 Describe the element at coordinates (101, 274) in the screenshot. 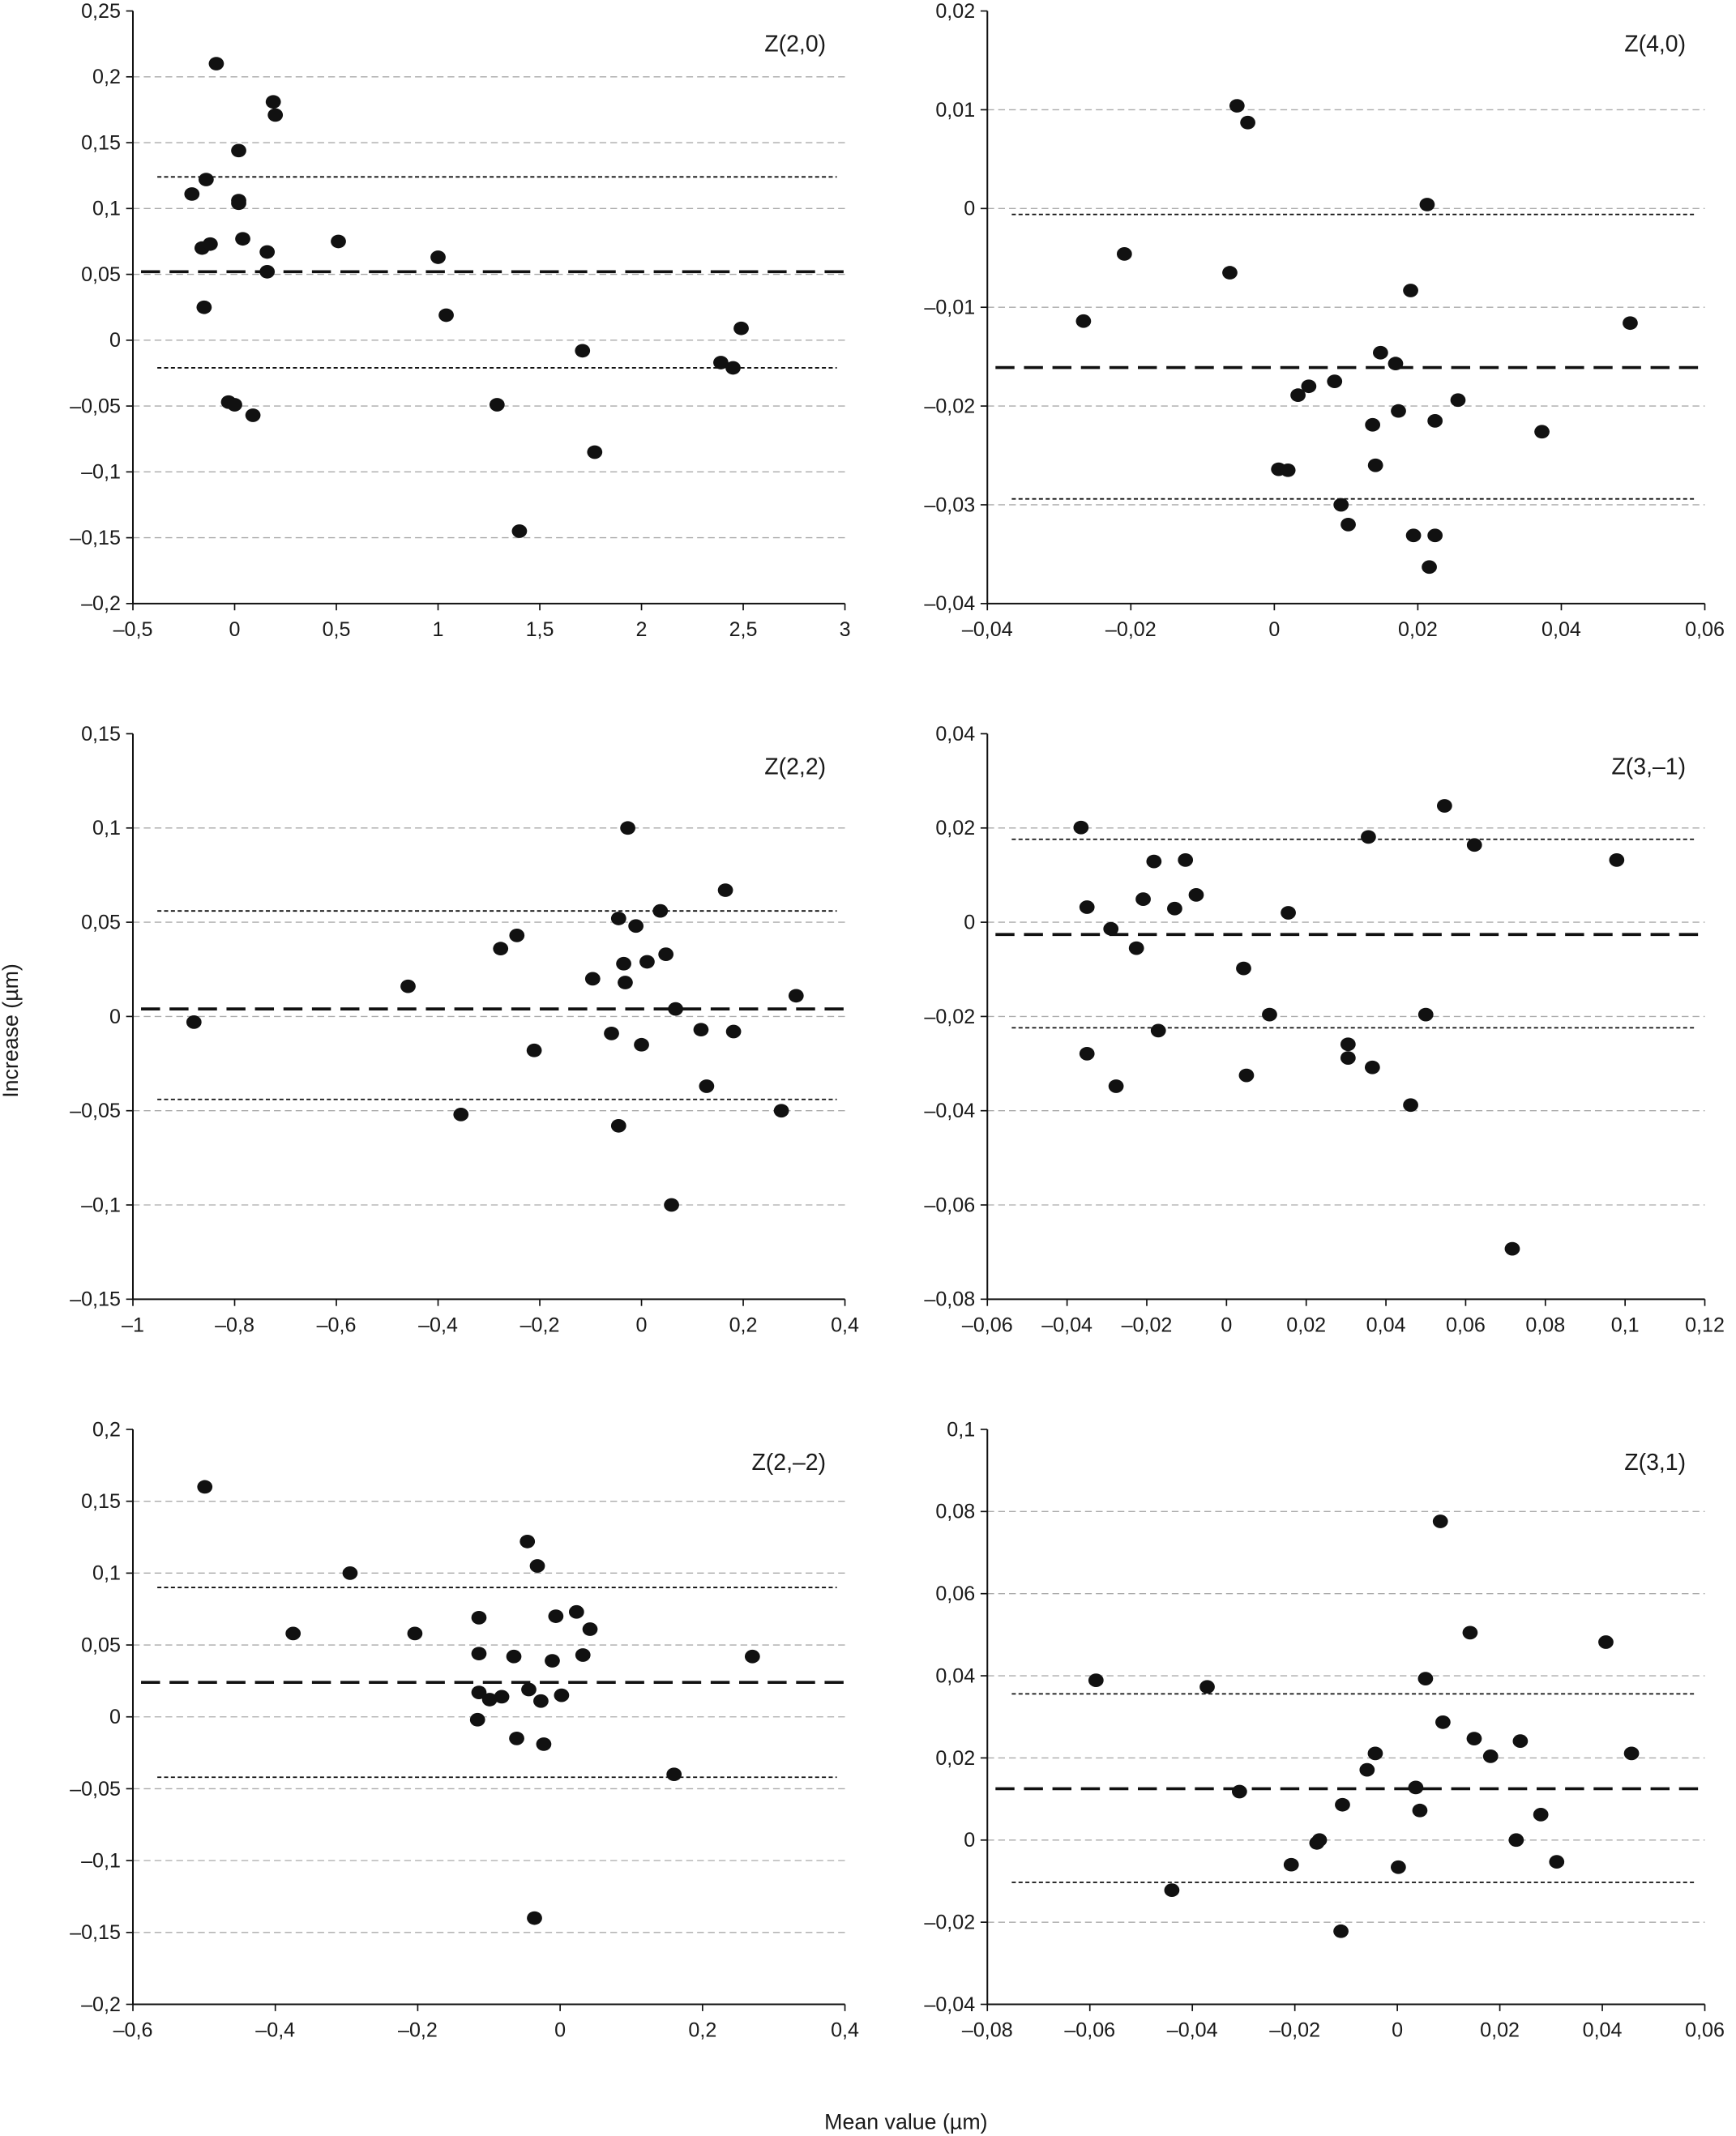

I see `y-tick-label: 0,05` at that location.